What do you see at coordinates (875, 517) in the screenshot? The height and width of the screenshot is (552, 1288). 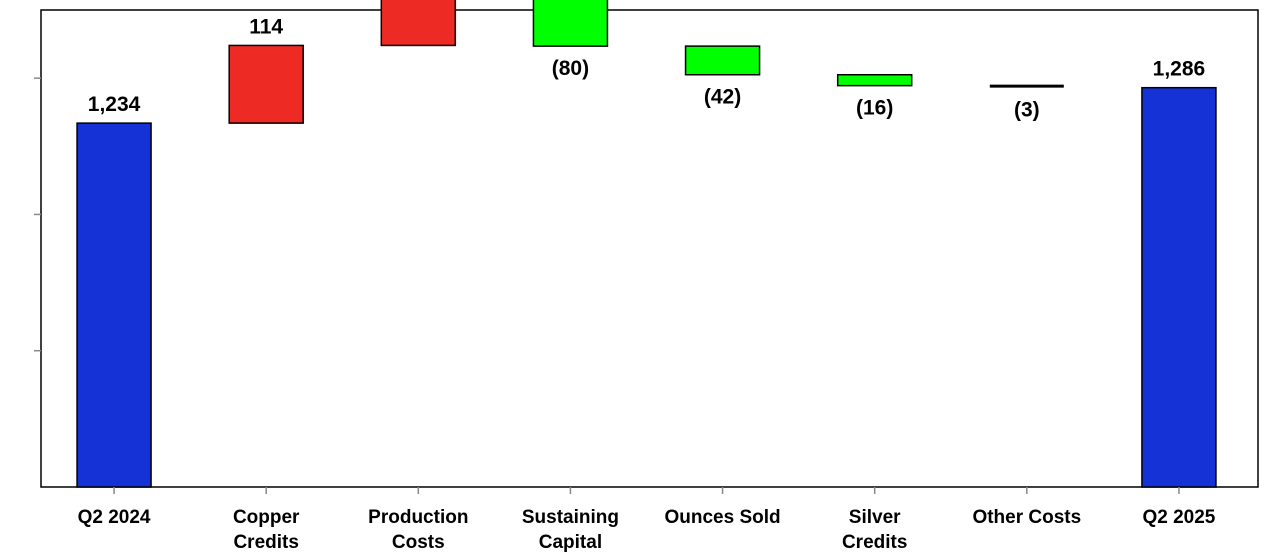 I see `category-label-5-line-0: Silver` at bounding box center [875, 517].